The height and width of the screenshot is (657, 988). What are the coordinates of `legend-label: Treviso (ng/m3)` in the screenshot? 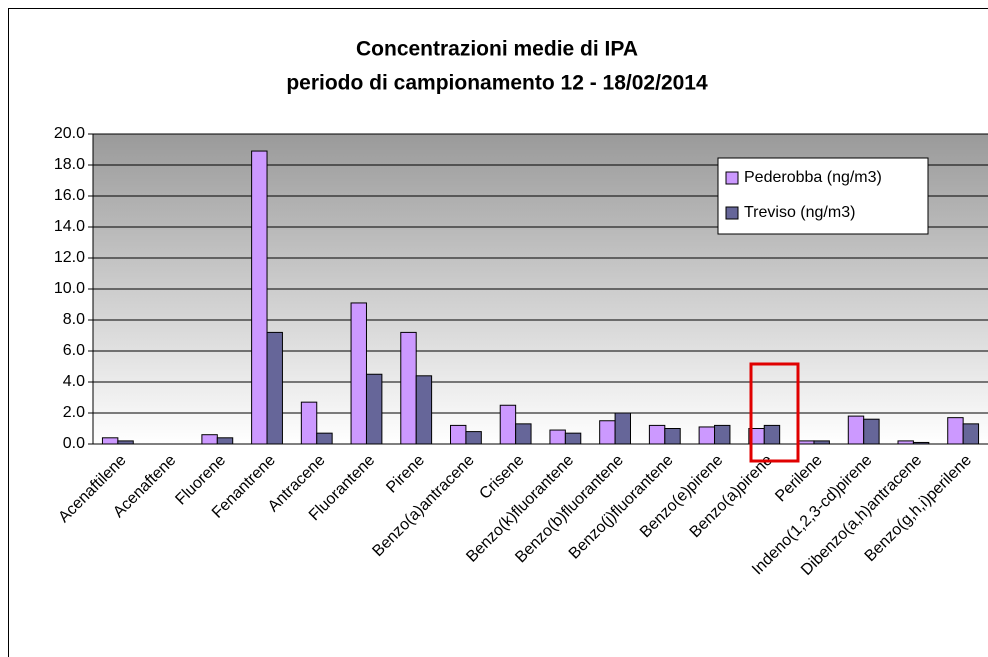 It's located at (799, 212).